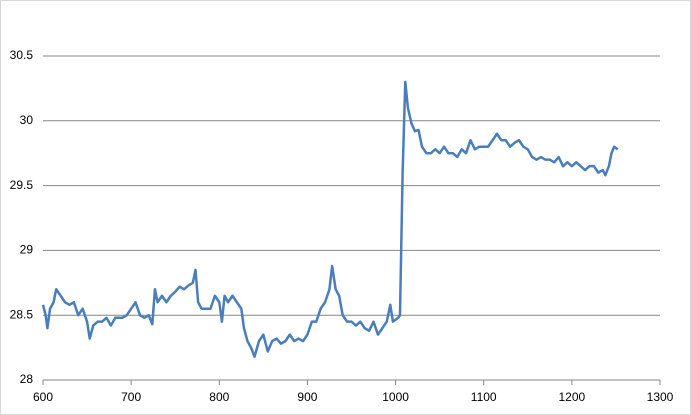 This screenshot has width=691, height=415. What do you see at coordinates (484, 397) in the screenshot?
I see `x-tick-label: 1100` at bounding box center [484, 397].